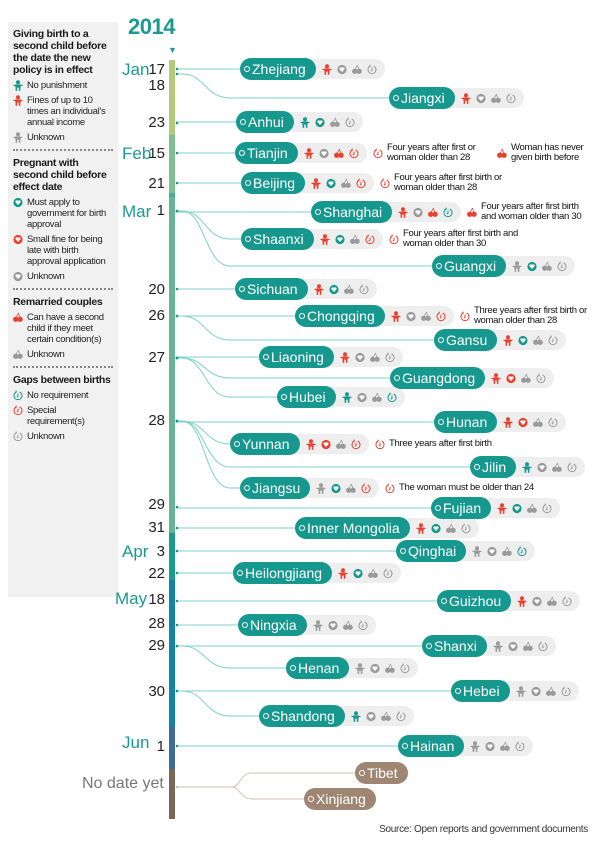 This screenshot has width=600, height=855. What do you see at coordinates (172, 365) in the screenshot?
I see `timeline-bar-mar` at bounding box center [172, 365].